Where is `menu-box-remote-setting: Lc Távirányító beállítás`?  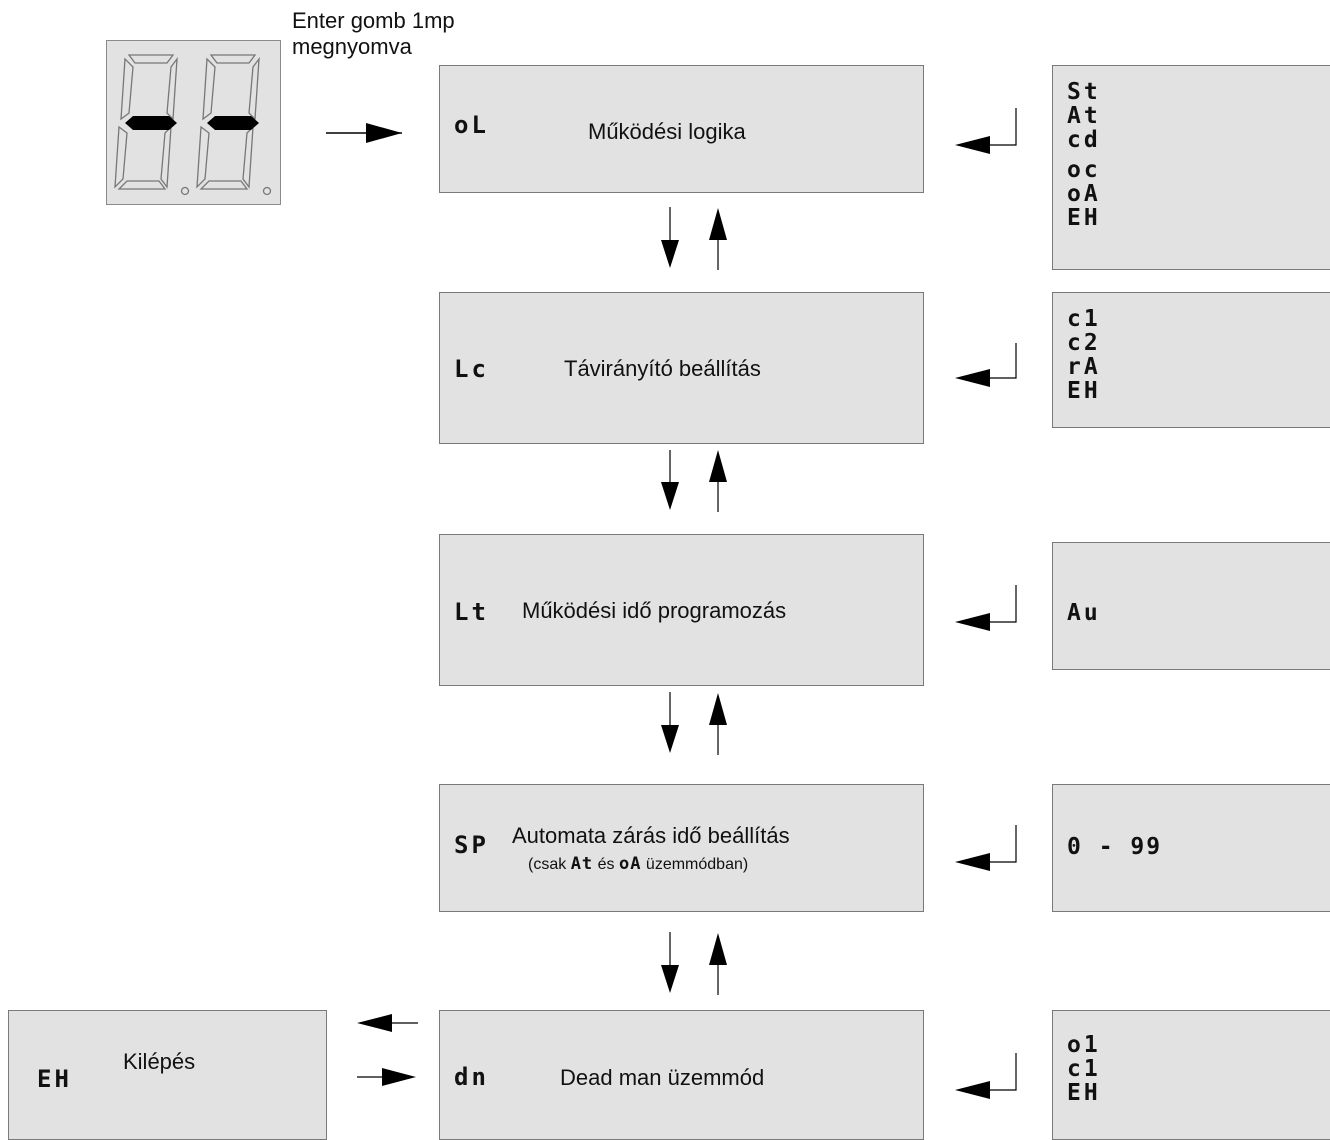
menu-box-remote-setting: Lc Távirányító beállítás is located at coordinates (681, 368).